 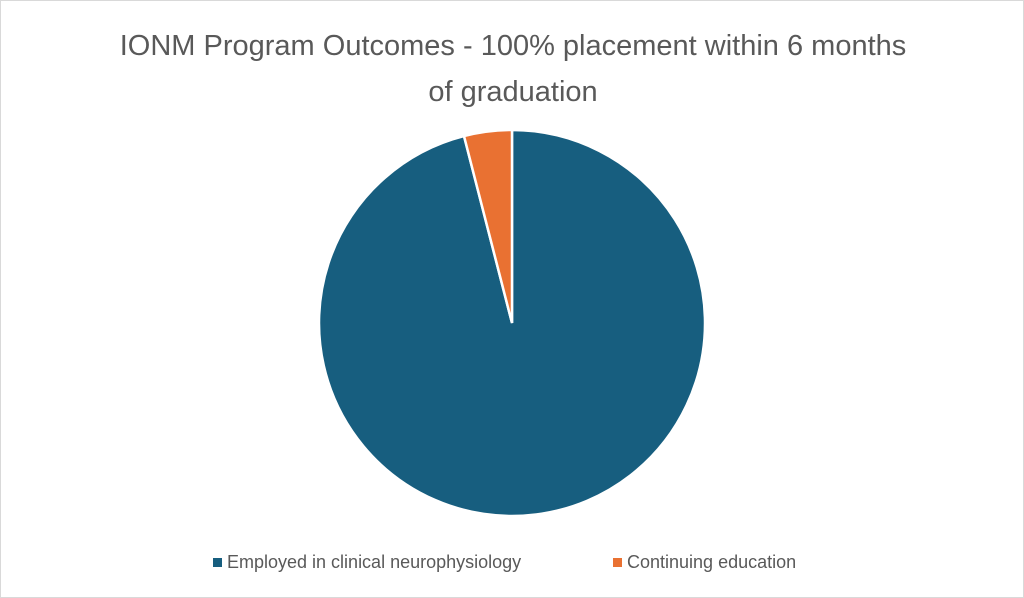 I want to click on pie-slice, so click(x=488, y=226).